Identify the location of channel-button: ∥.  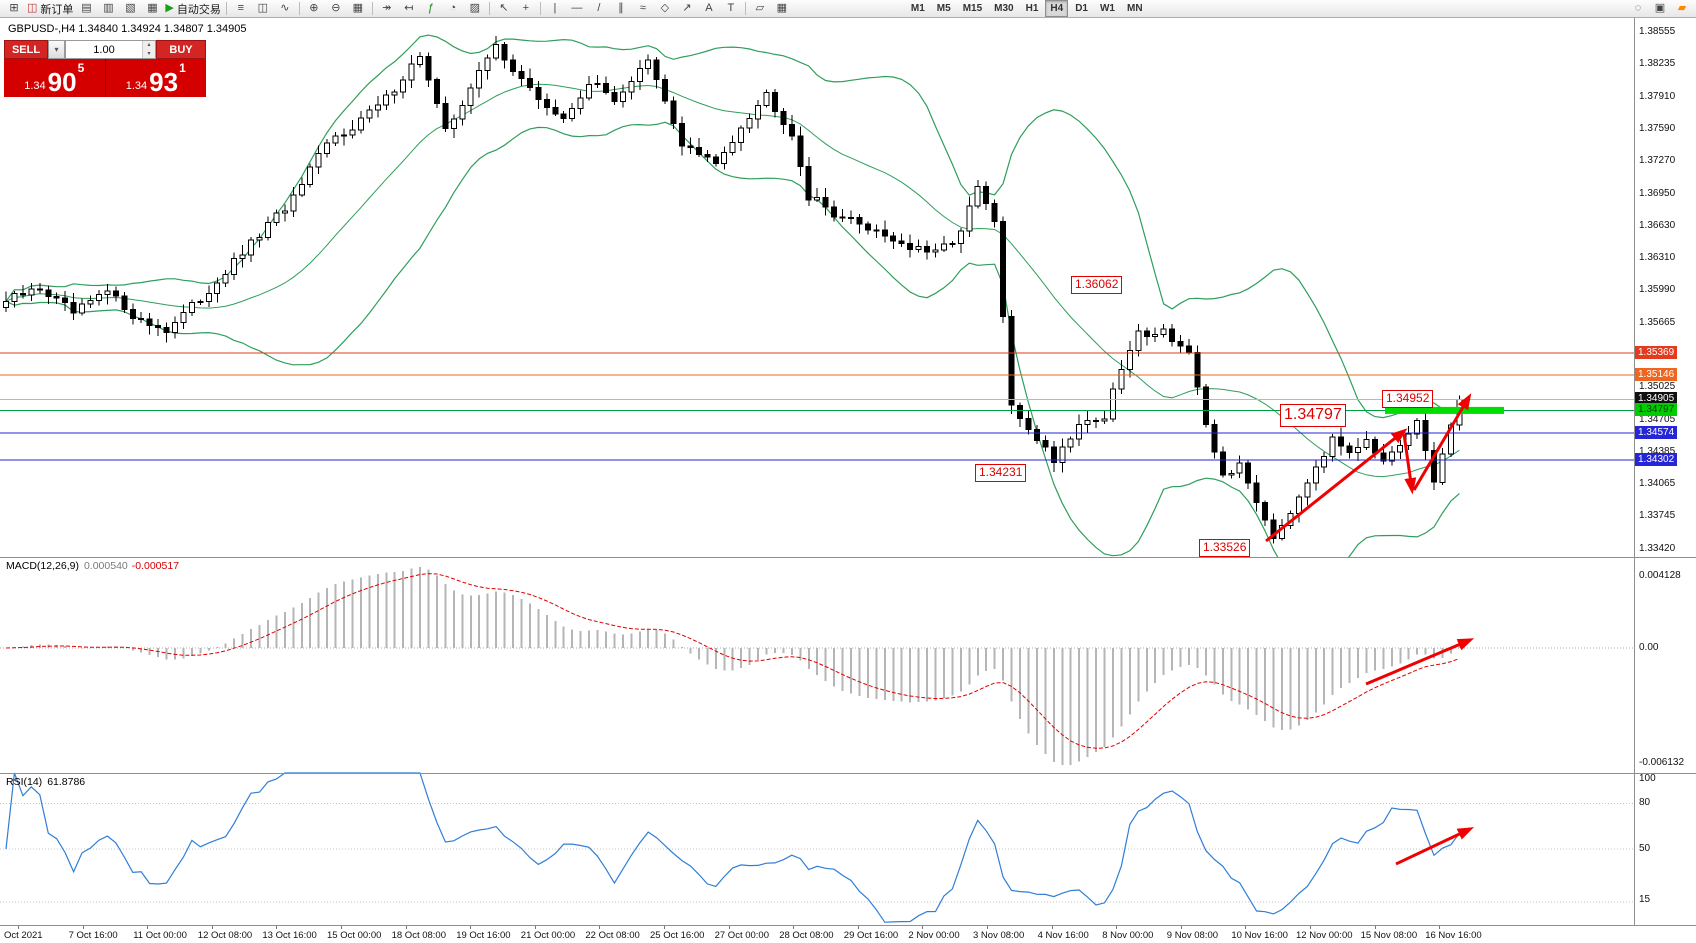
(621, 9).